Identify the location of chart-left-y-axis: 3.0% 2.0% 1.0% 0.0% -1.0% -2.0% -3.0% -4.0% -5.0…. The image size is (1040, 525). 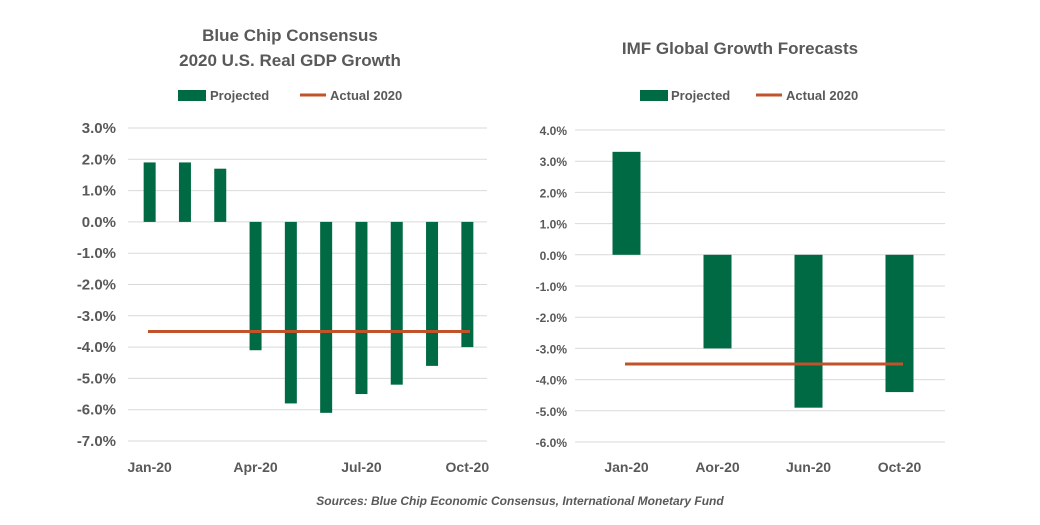
(96, 285).